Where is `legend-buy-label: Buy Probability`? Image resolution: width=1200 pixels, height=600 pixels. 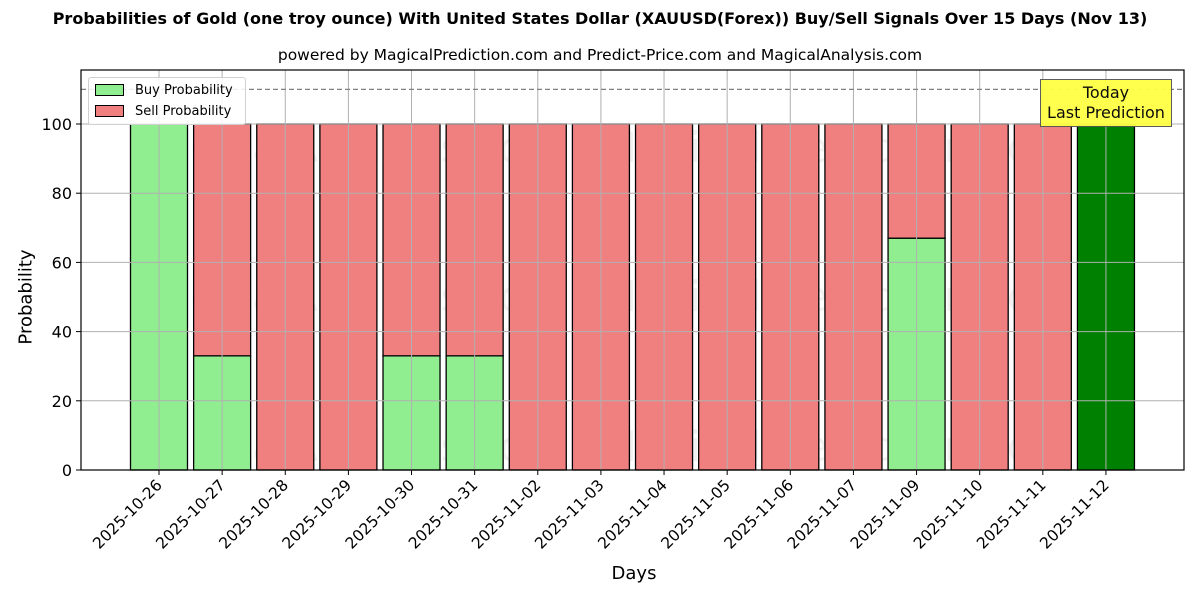 legend-buy-label: Buy Probability is located at coordinates (184, 90).